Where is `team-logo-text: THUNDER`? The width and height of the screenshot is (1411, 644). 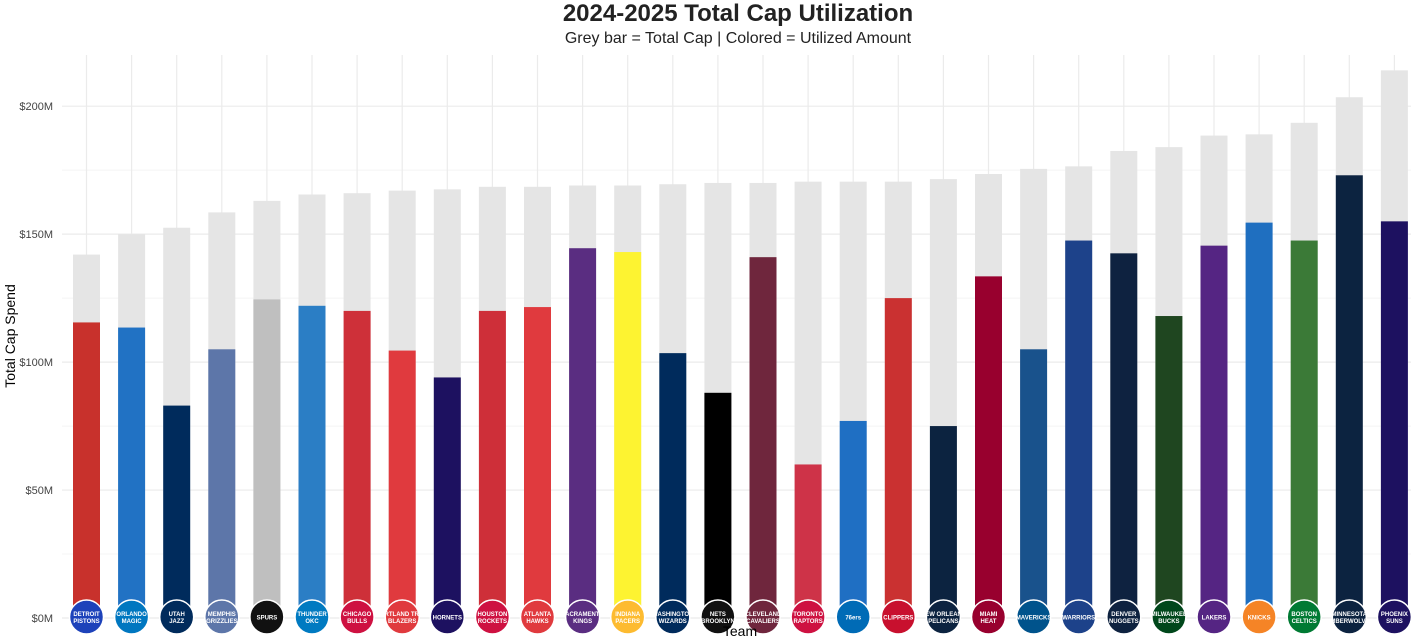 team-logo-text: THUNDER is located at coordinates (312, 615).